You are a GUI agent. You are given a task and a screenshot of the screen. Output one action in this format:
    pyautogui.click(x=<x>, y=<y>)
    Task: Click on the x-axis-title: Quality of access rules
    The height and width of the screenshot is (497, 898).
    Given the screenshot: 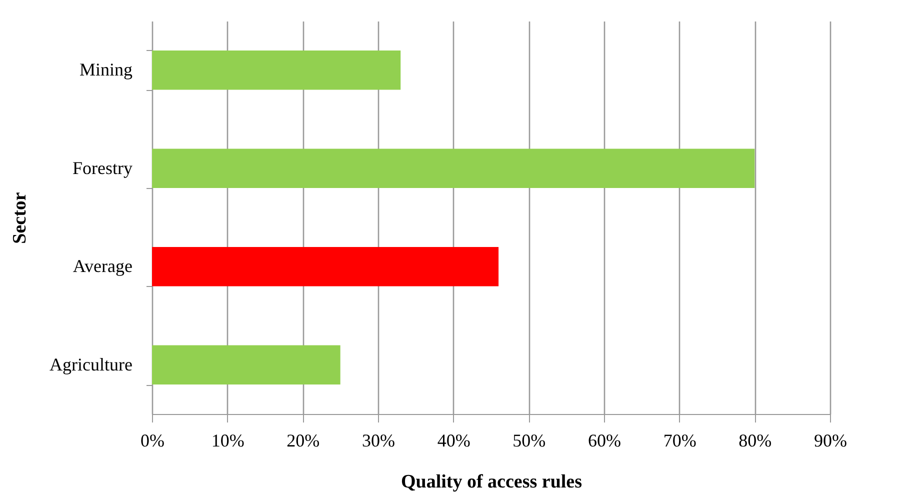 What is the action you would take?
    pyautogui.click(x=491, y=482)
    